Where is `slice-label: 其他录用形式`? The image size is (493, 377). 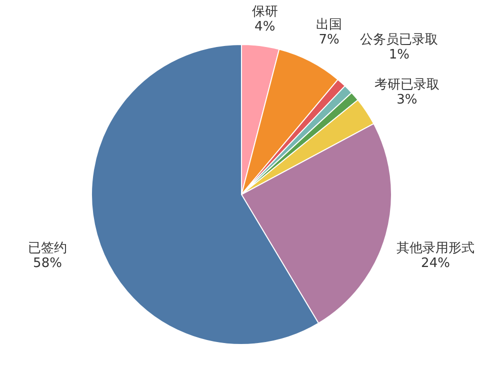
slice-label: 其他录用形式 is located at coordinates (435, 248).